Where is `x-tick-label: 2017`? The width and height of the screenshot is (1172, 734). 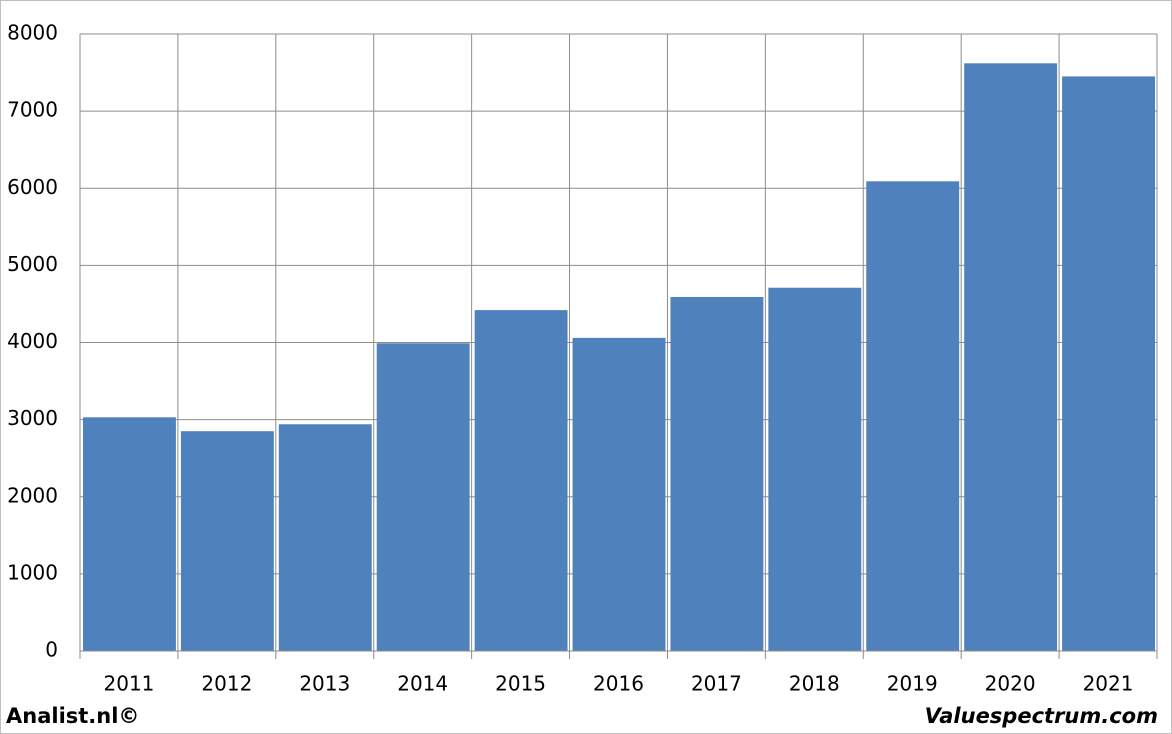 x-tick-label: 2017 is located at coordinates (716, 684).